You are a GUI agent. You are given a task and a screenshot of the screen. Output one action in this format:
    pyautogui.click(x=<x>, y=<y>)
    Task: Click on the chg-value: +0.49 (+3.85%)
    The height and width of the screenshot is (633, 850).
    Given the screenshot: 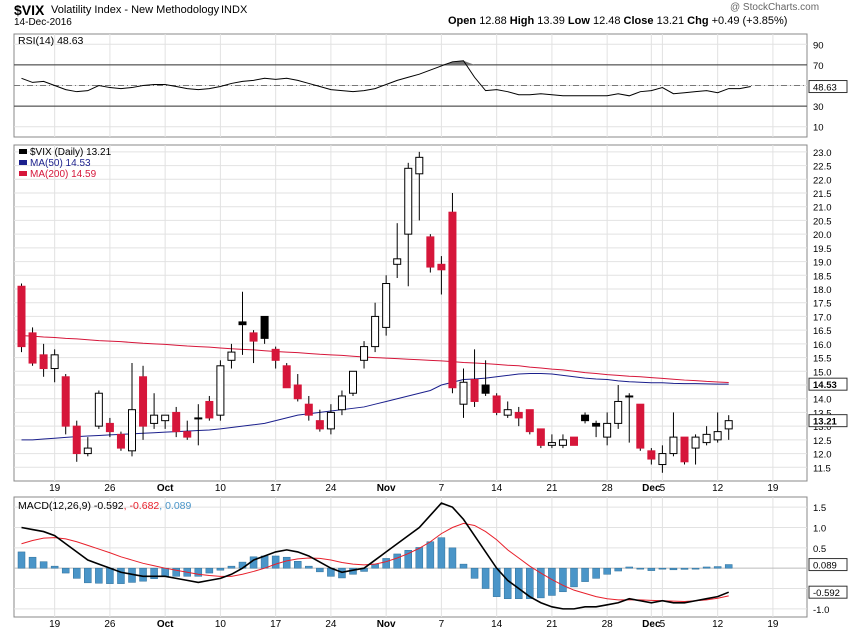 What is the action you would take?
    pyautogui.click(x=749, y=21)
    